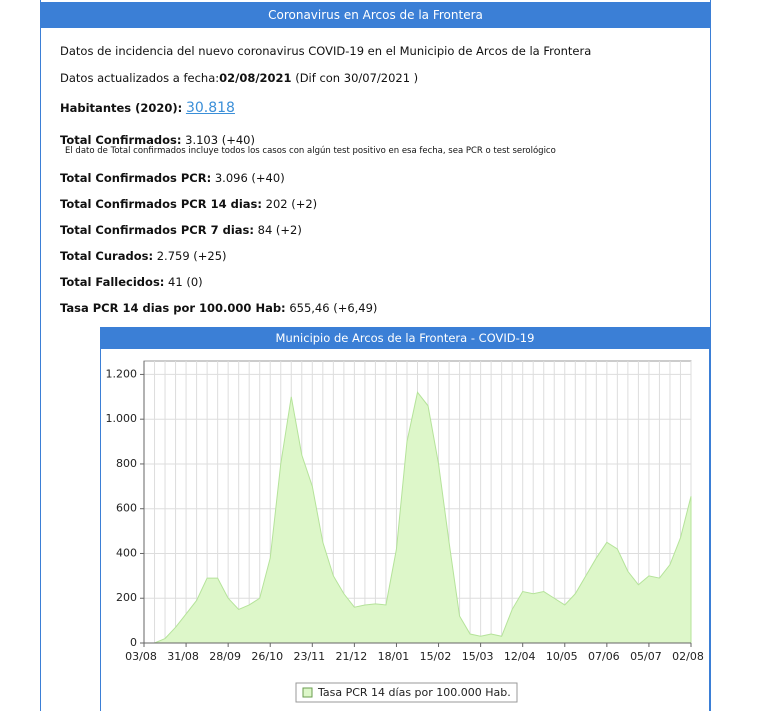  I want to click on updated-label: Datos actualizados a fecha:, so click(140, 78).